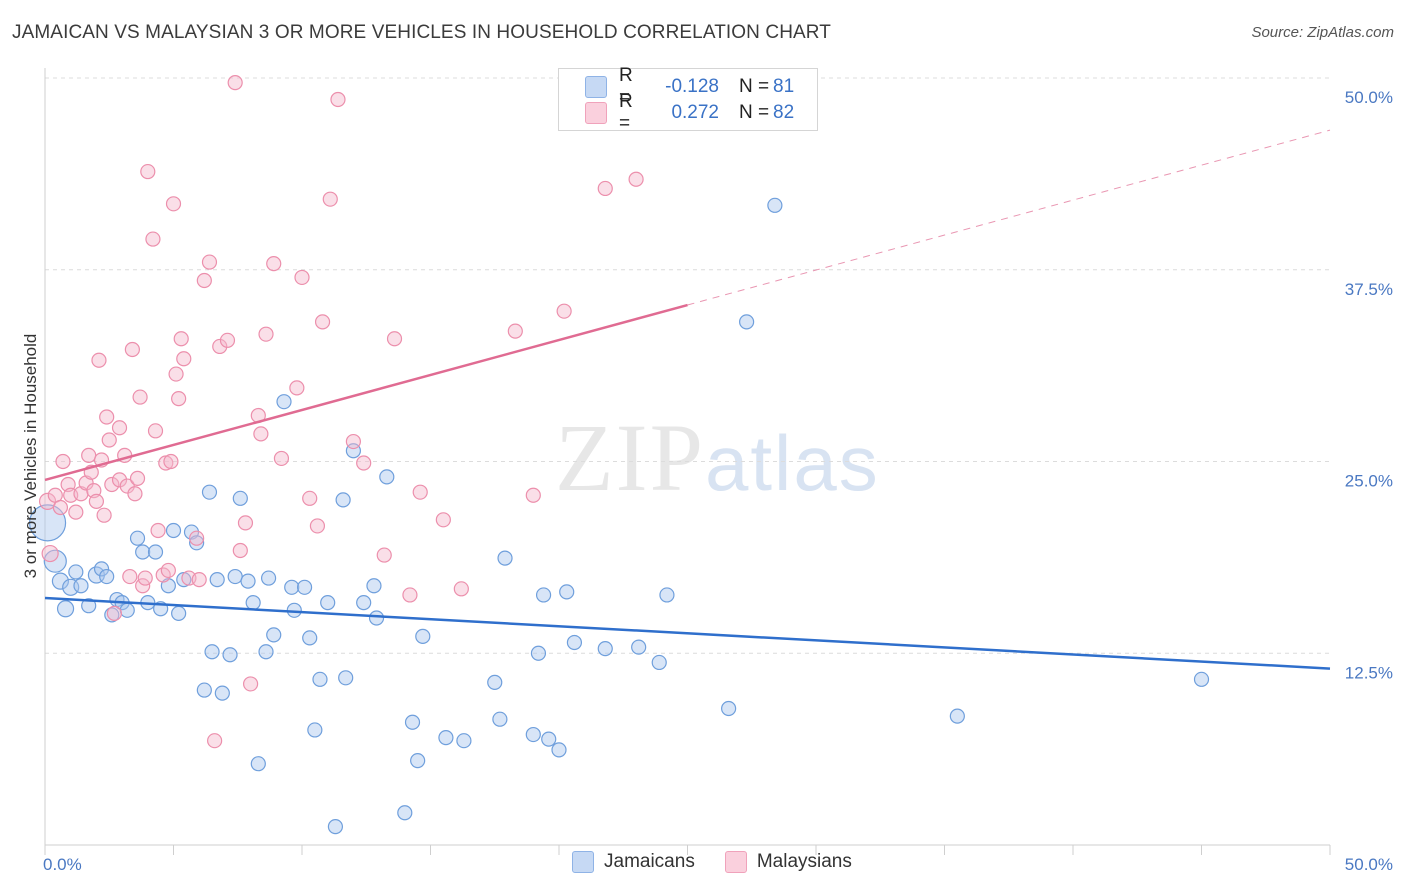 The image size is (1406, 892). Describe the element at coordinates (788, 862) in the screenshot. I see `legend-item-malaysians: Malaysians` at that location.